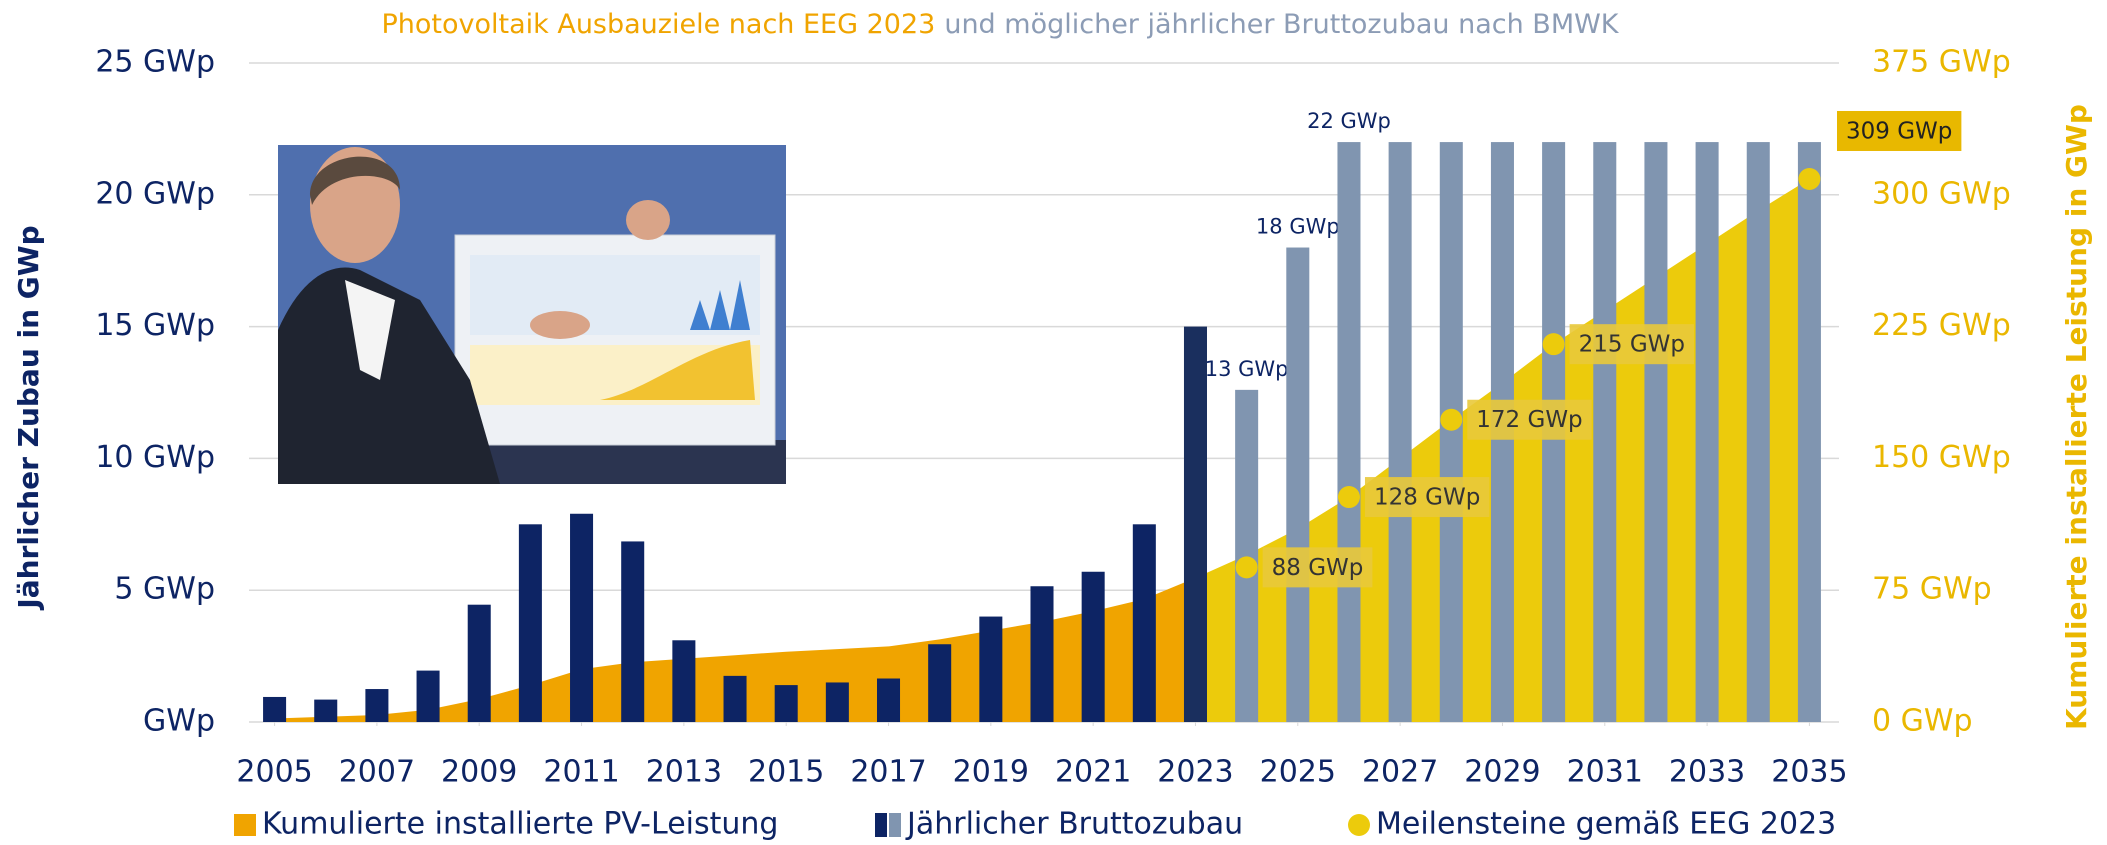 The height and width of the screenshot is (845, 2107). I want to click on photo-person-body, so click(389, 375).